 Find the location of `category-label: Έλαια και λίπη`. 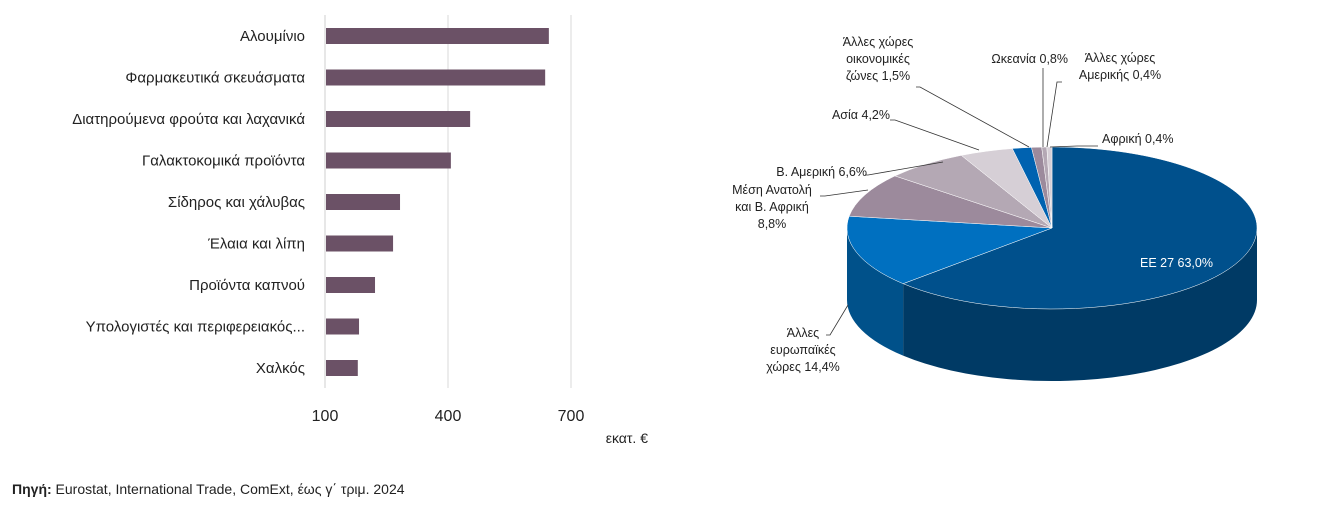

category-label: Έλαια και λίπη is located at coordinates (256, 244).